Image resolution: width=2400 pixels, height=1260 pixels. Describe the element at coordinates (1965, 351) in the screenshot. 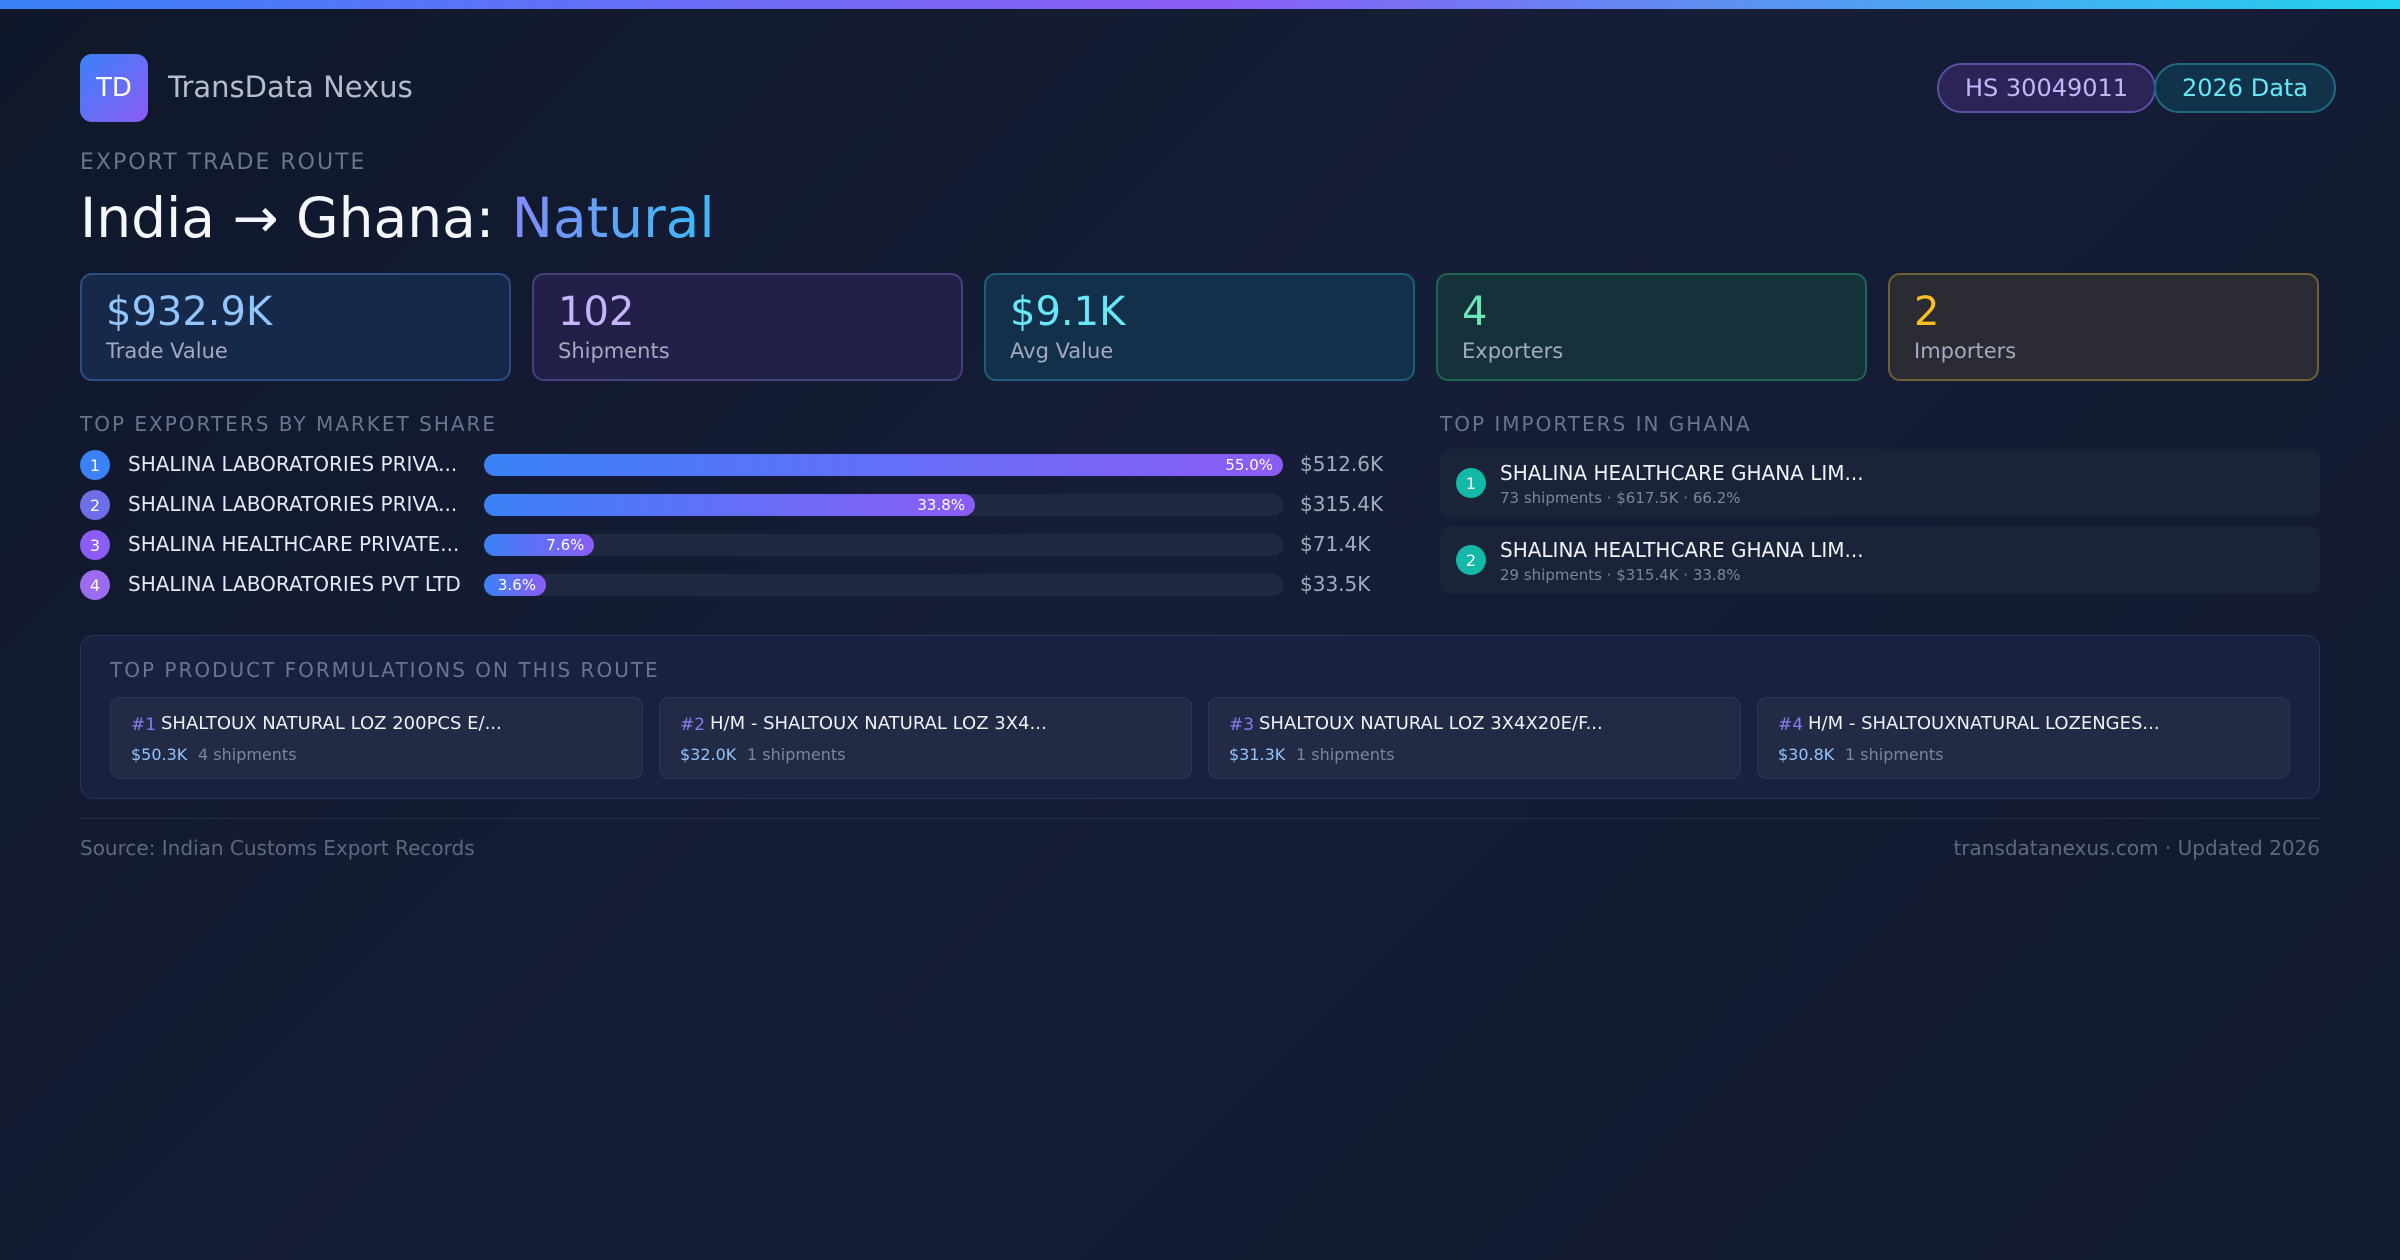

I see `stat-label: Importers` at that location.